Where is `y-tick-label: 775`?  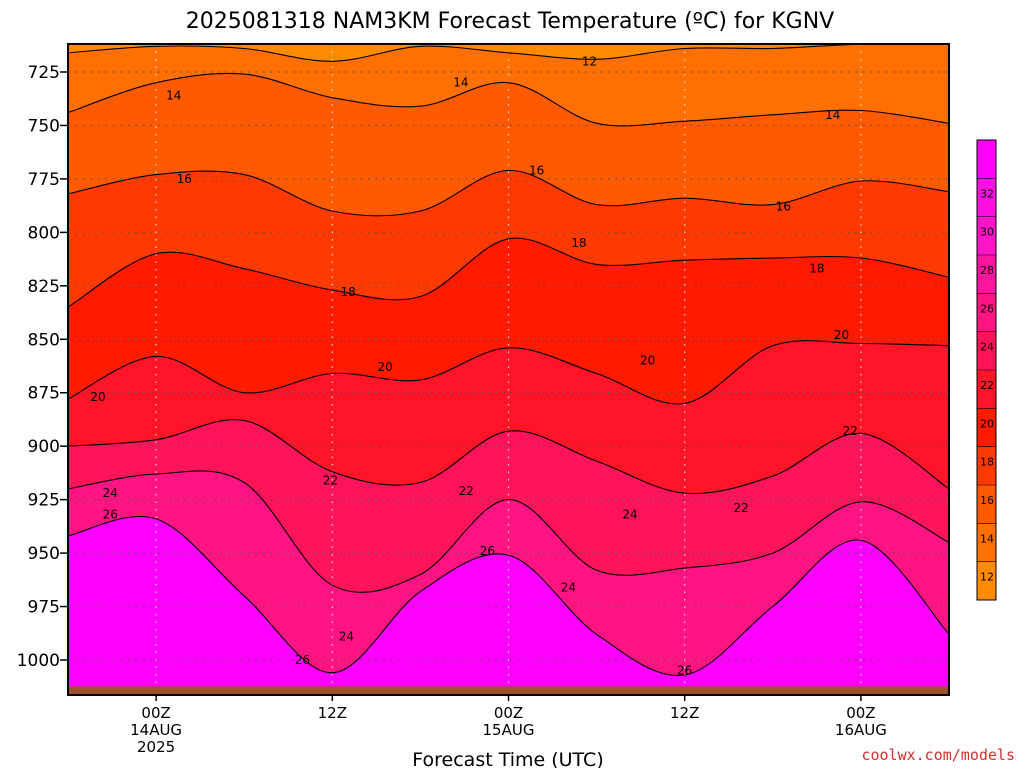 y-tick-label: 775 is located at coordinates (44, 180).